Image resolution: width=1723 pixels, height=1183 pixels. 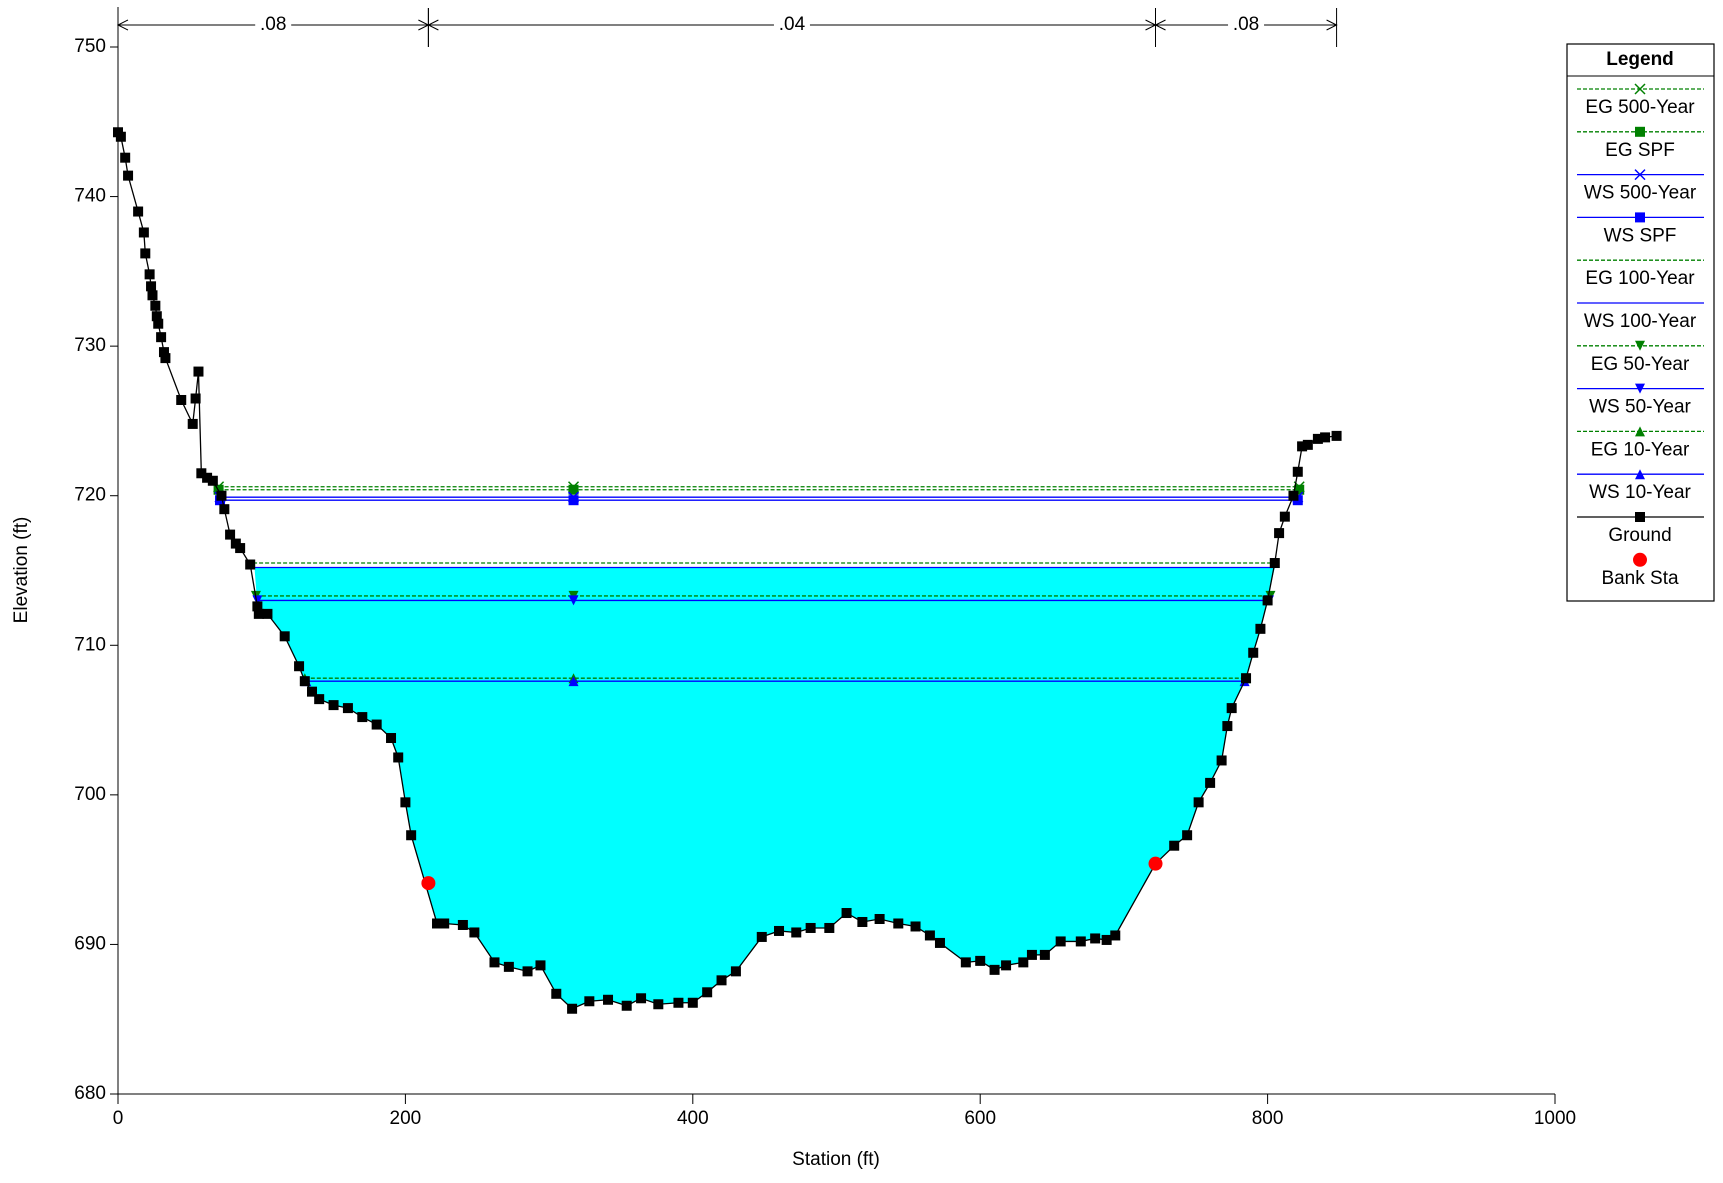 I want to click on y-tick-label: 700, so click(x=90, y=794).